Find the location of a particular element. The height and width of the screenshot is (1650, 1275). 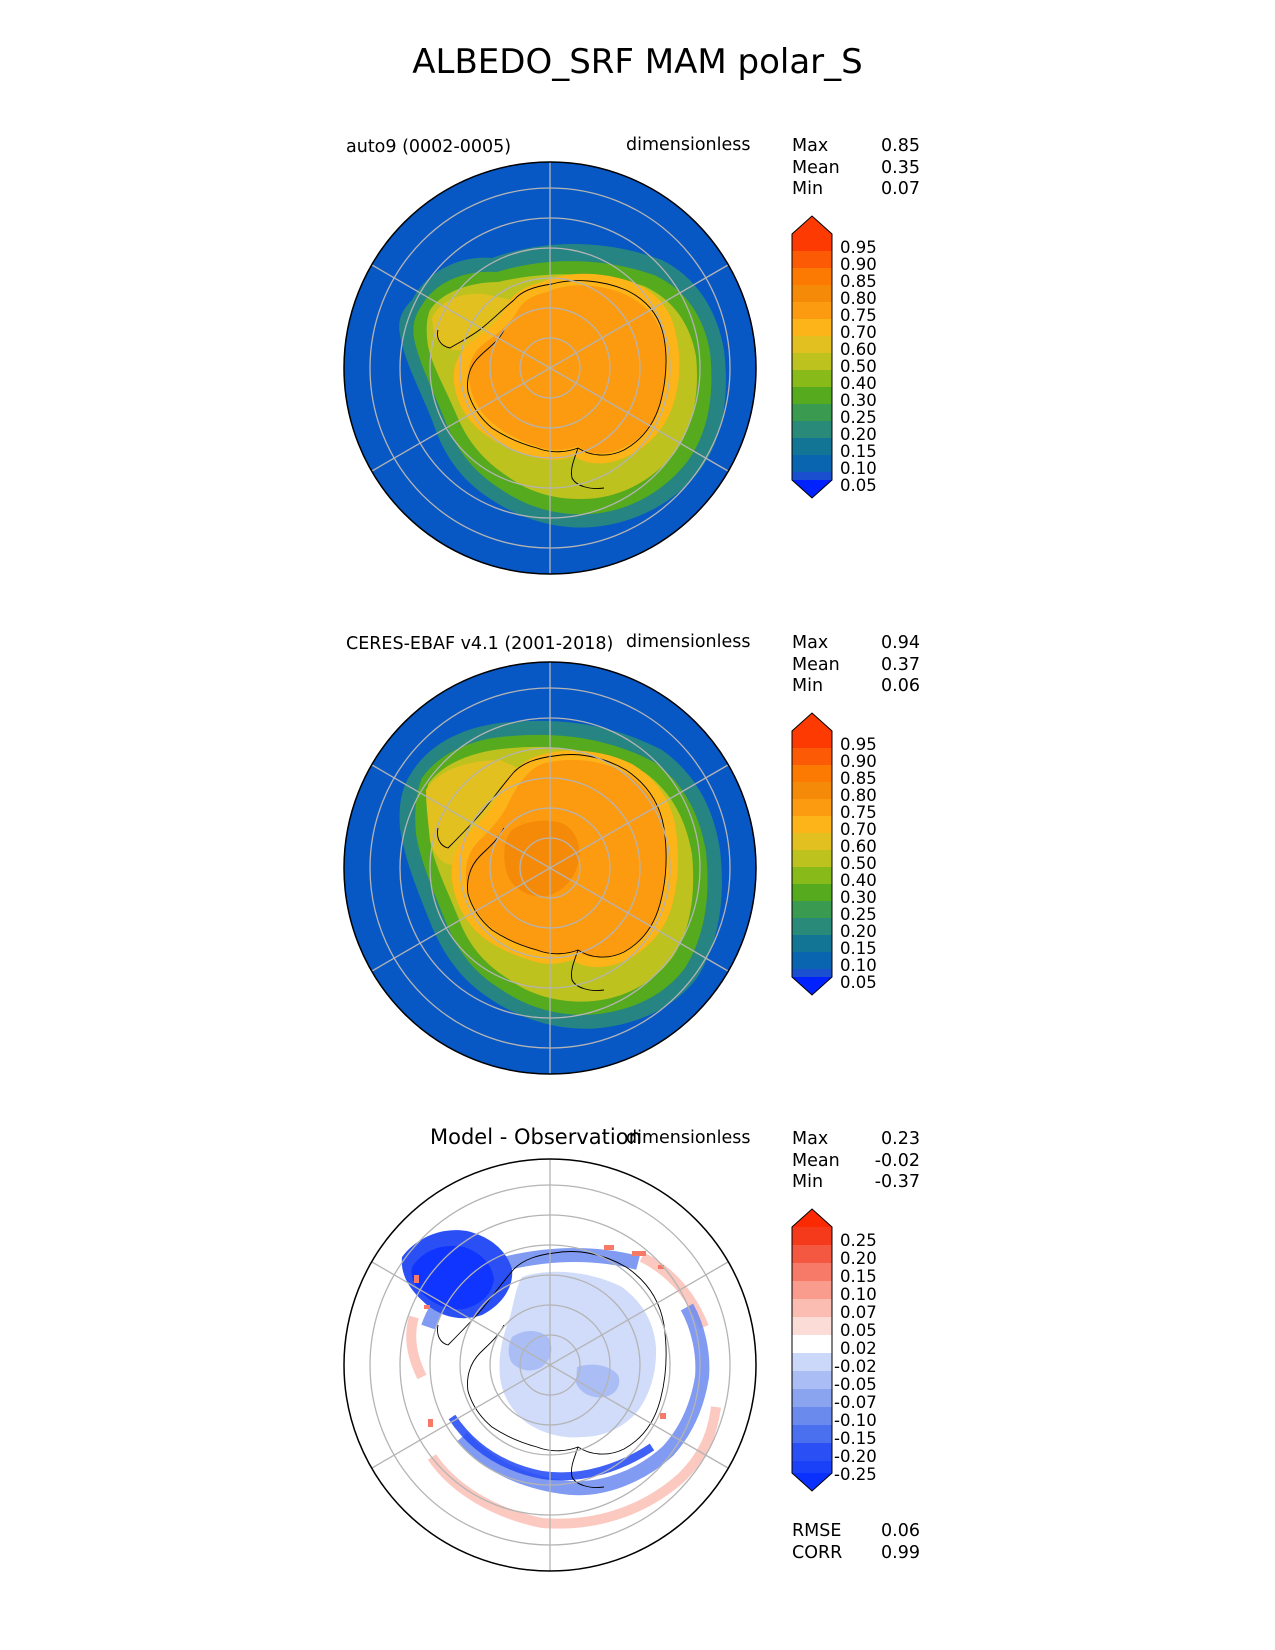

stats-box: Max 0.23 Mean -0.02 Min -0.37 is located at coordinates (856, 1161).